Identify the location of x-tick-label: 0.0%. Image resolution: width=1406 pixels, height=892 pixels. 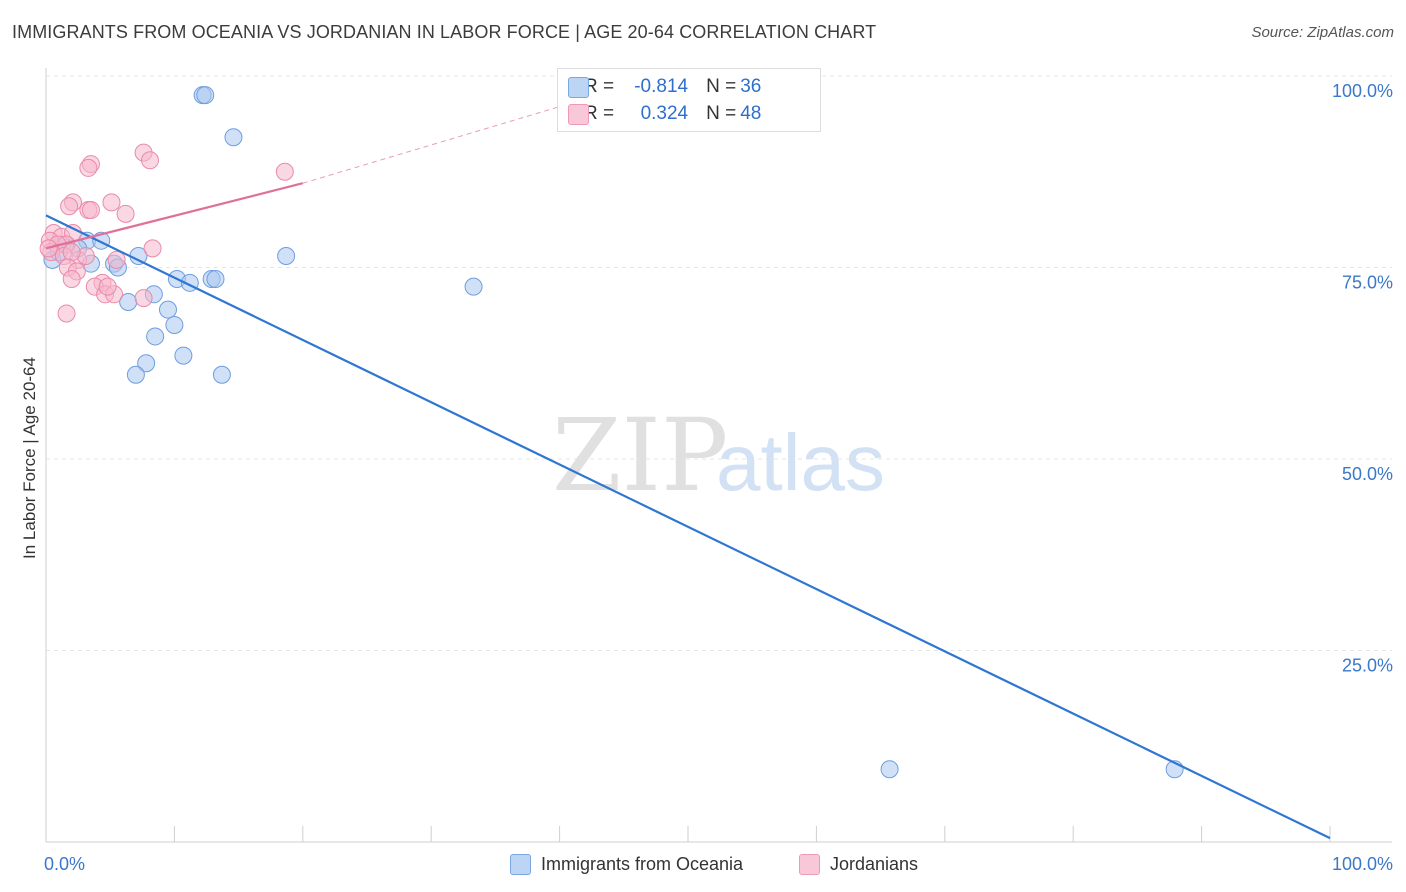
(64, 864).